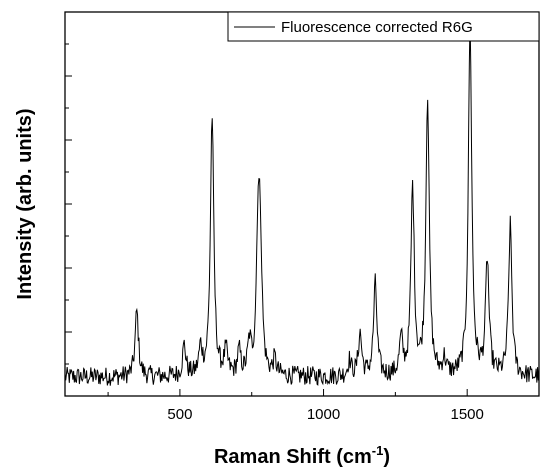  Describe the element at coordinates (179, 414) in the screenshot. I see `x-tick-label: 500` at that location.